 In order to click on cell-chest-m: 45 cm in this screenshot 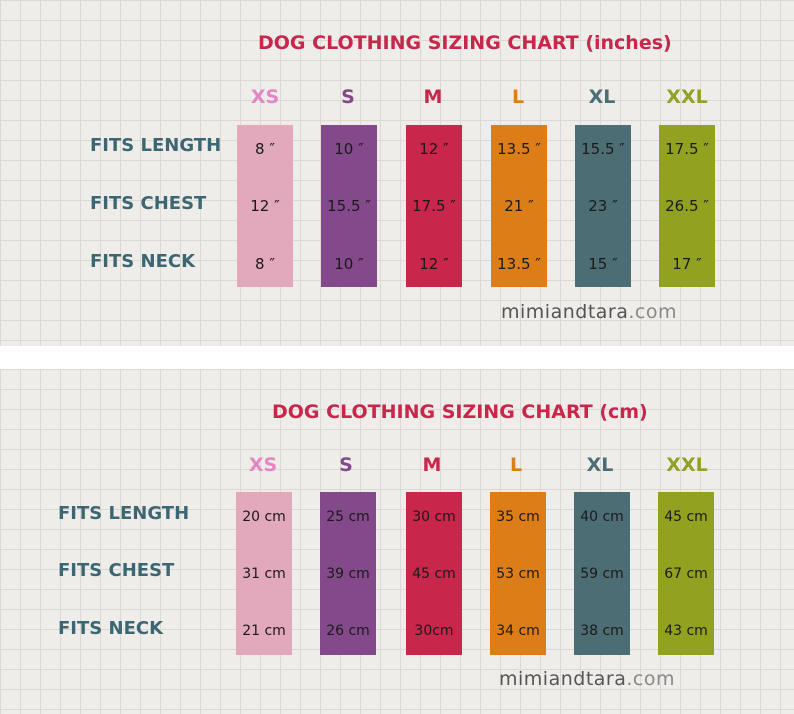, I will do `click(434, 574)`.